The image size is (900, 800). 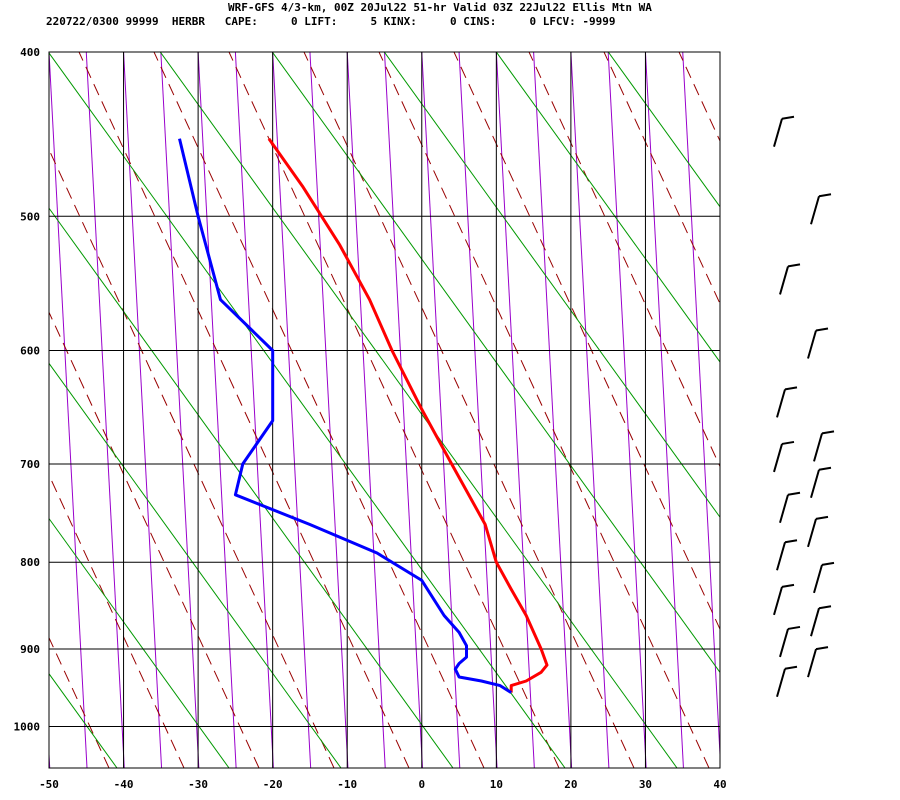 What do you see at coordinates (496, 784) in the screenshot?
I see `x-tick-label: 10` at bounding box center [496, 784].